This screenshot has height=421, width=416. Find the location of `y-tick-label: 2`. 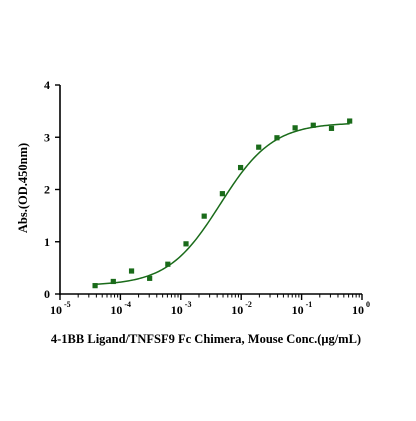

y-tick-label: 2 is located at coordinates (47, 190).